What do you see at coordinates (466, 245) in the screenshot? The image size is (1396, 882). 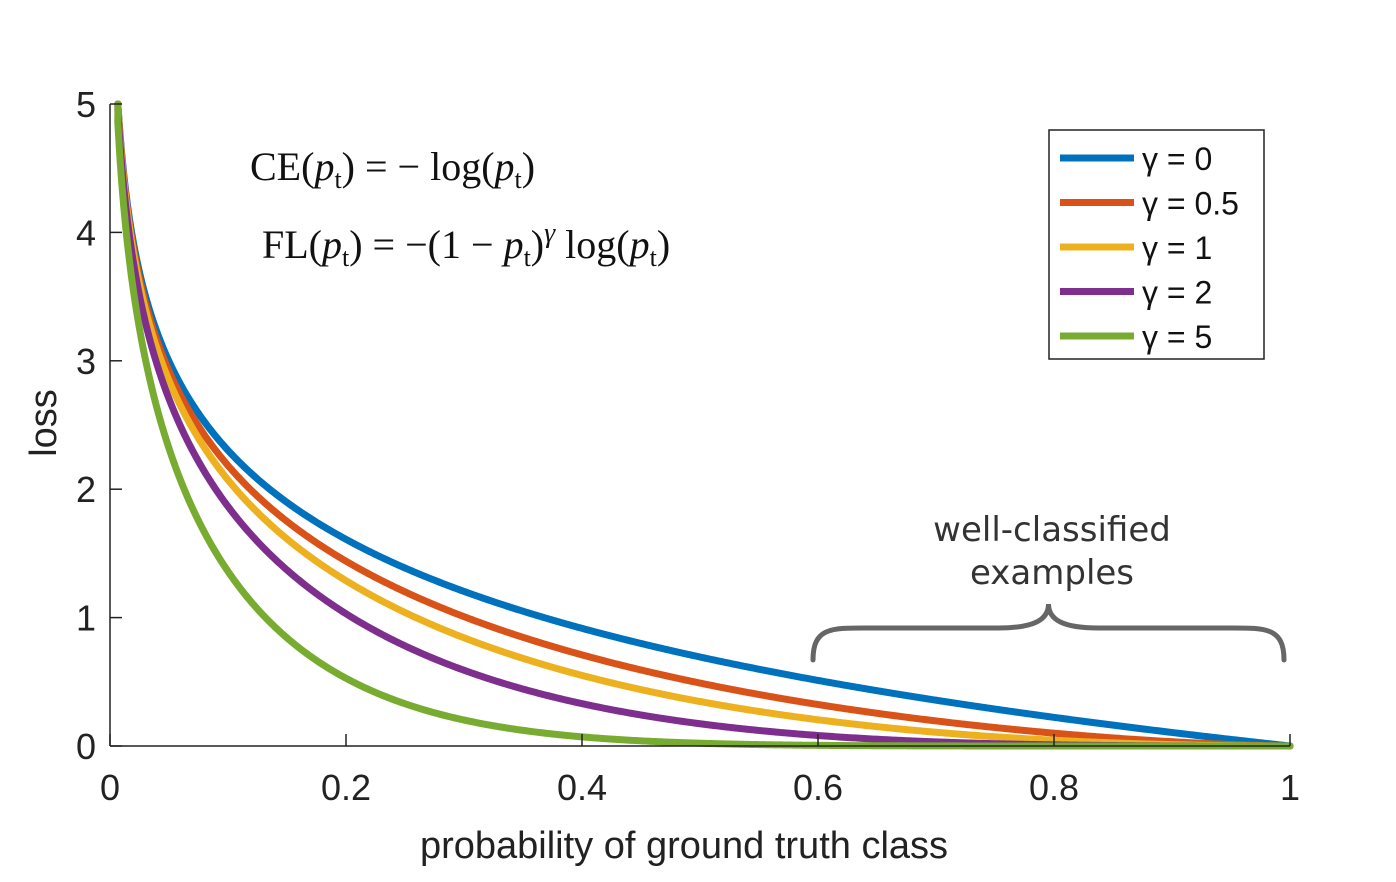 I see `fl-formula: FL(pt) = −(1 − pt)γ log(pt)` at bounding box center [466, 245].